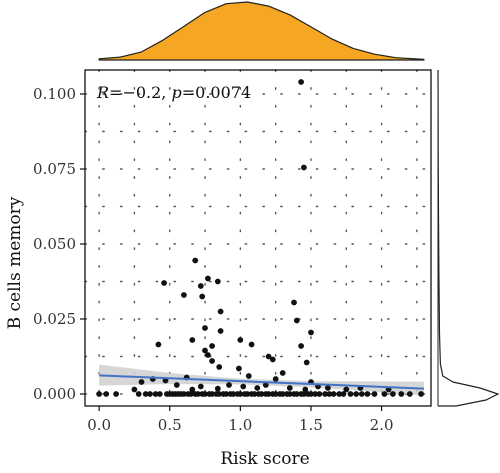 The height and width of the screenshot is (473, 500). I want to click on regression-line, so click(261, 382).